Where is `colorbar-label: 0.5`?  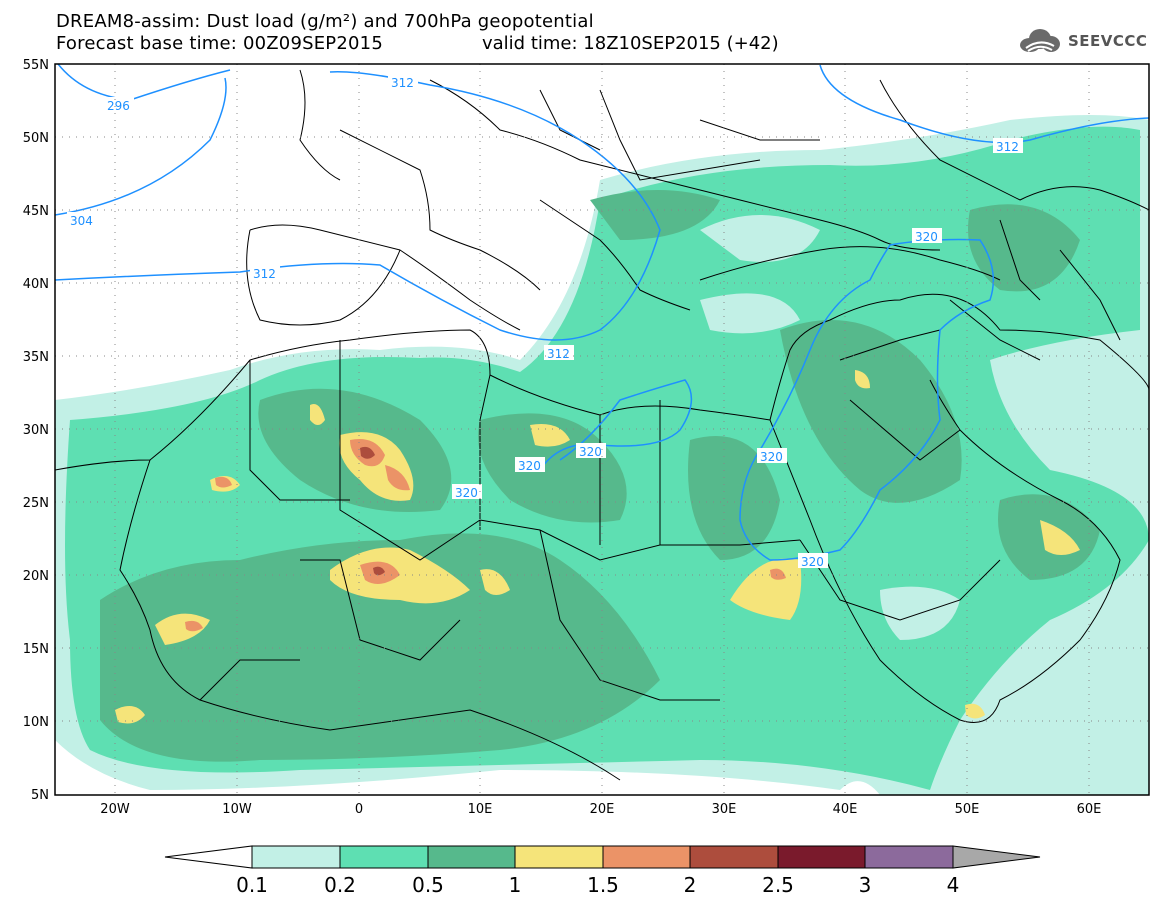 colorbar-label: 0.5 is located at coordinates (428, 885).